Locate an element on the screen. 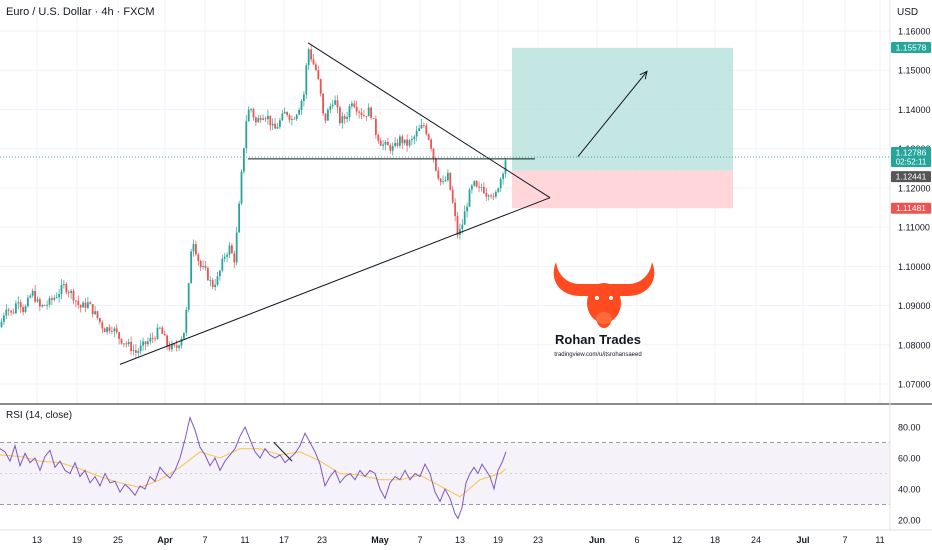 This screenshot has height=550, width=932. bull-snout is located at coordinates (604, 318).